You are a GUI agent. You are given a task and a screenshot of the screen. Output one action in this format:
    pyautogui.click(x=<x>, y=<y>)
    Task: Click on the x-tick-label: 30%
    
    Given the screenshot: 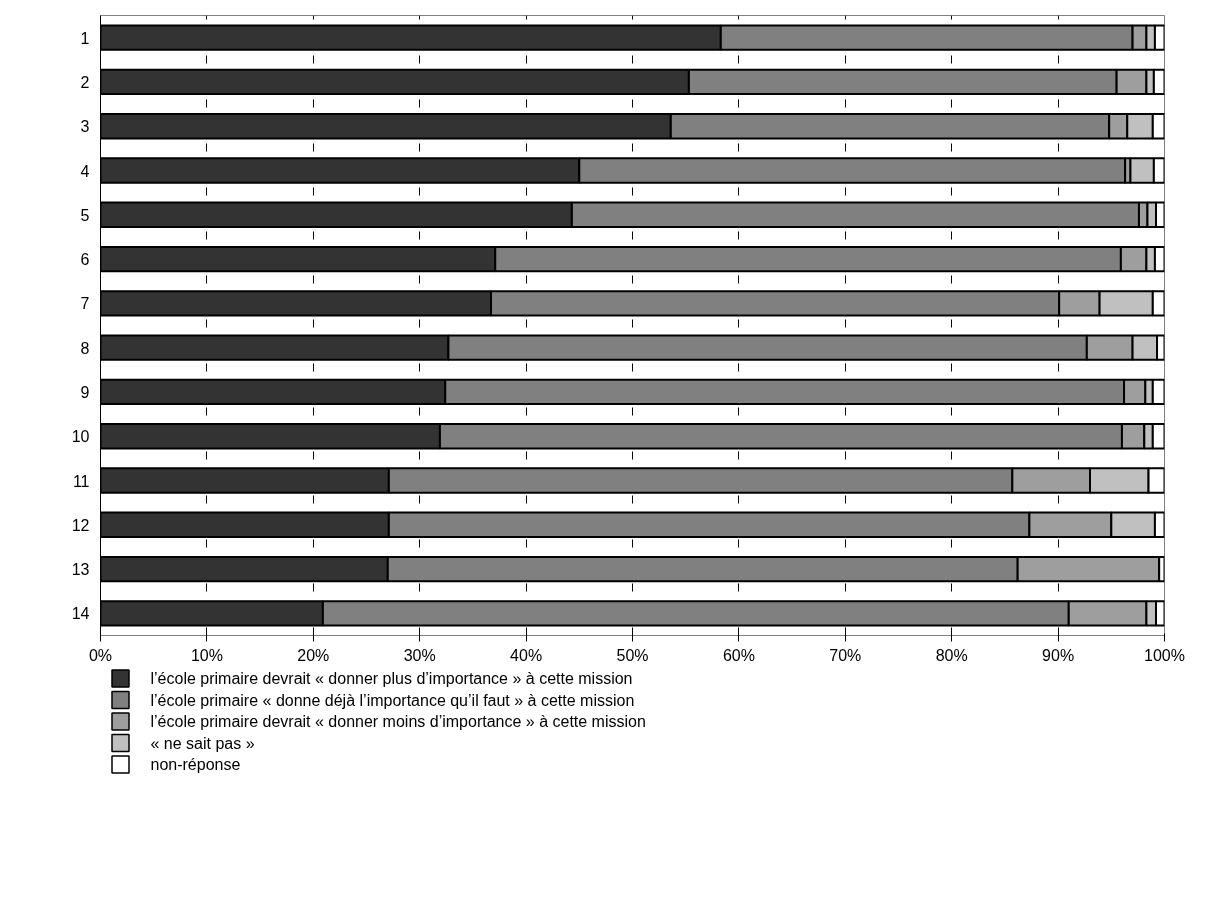 What is the action you would take?
    pyautogui.click(x=419, y=655)
    